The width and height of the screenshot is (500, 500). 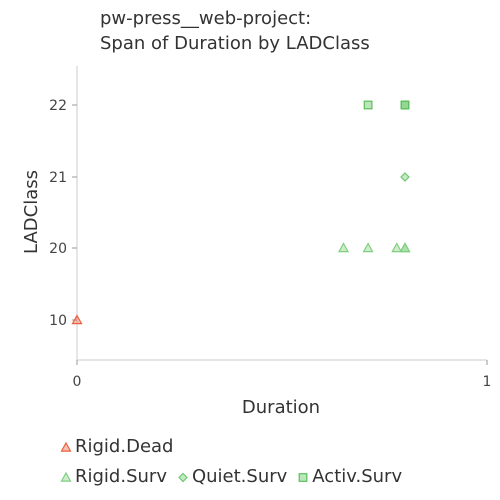 I want to click on legend-item: Rigid.Dead, so click(x=116, y=446).